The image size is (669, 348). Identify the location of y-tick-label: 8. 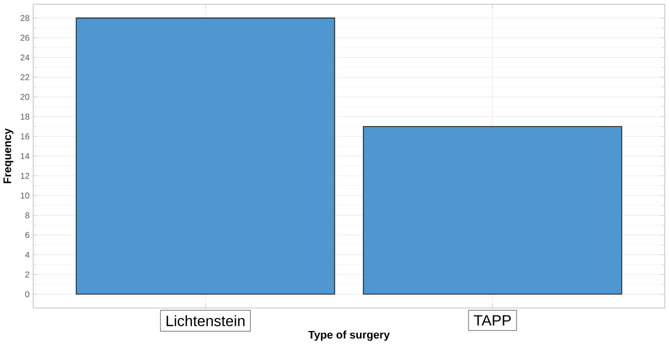
(27, 215).